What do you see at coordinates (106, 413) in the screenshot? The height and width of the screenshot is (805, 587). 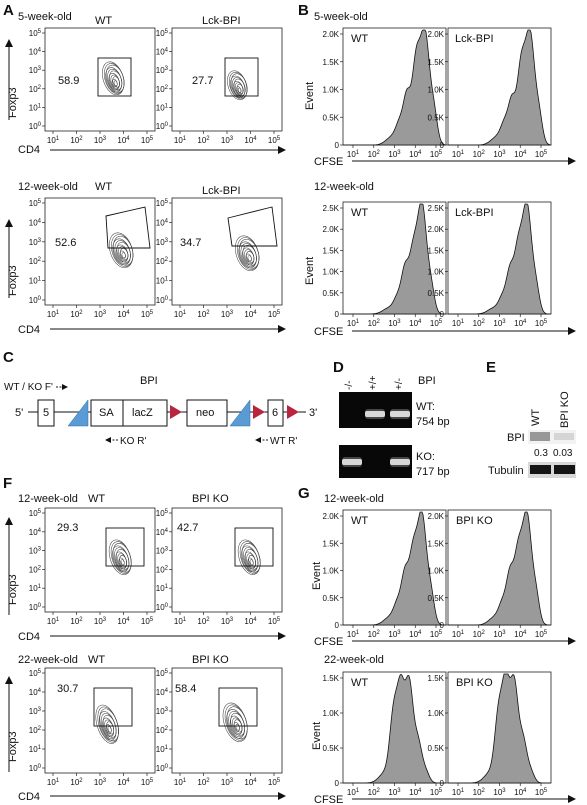 I see `sa-label: SA` at bounding box center [106, 413].